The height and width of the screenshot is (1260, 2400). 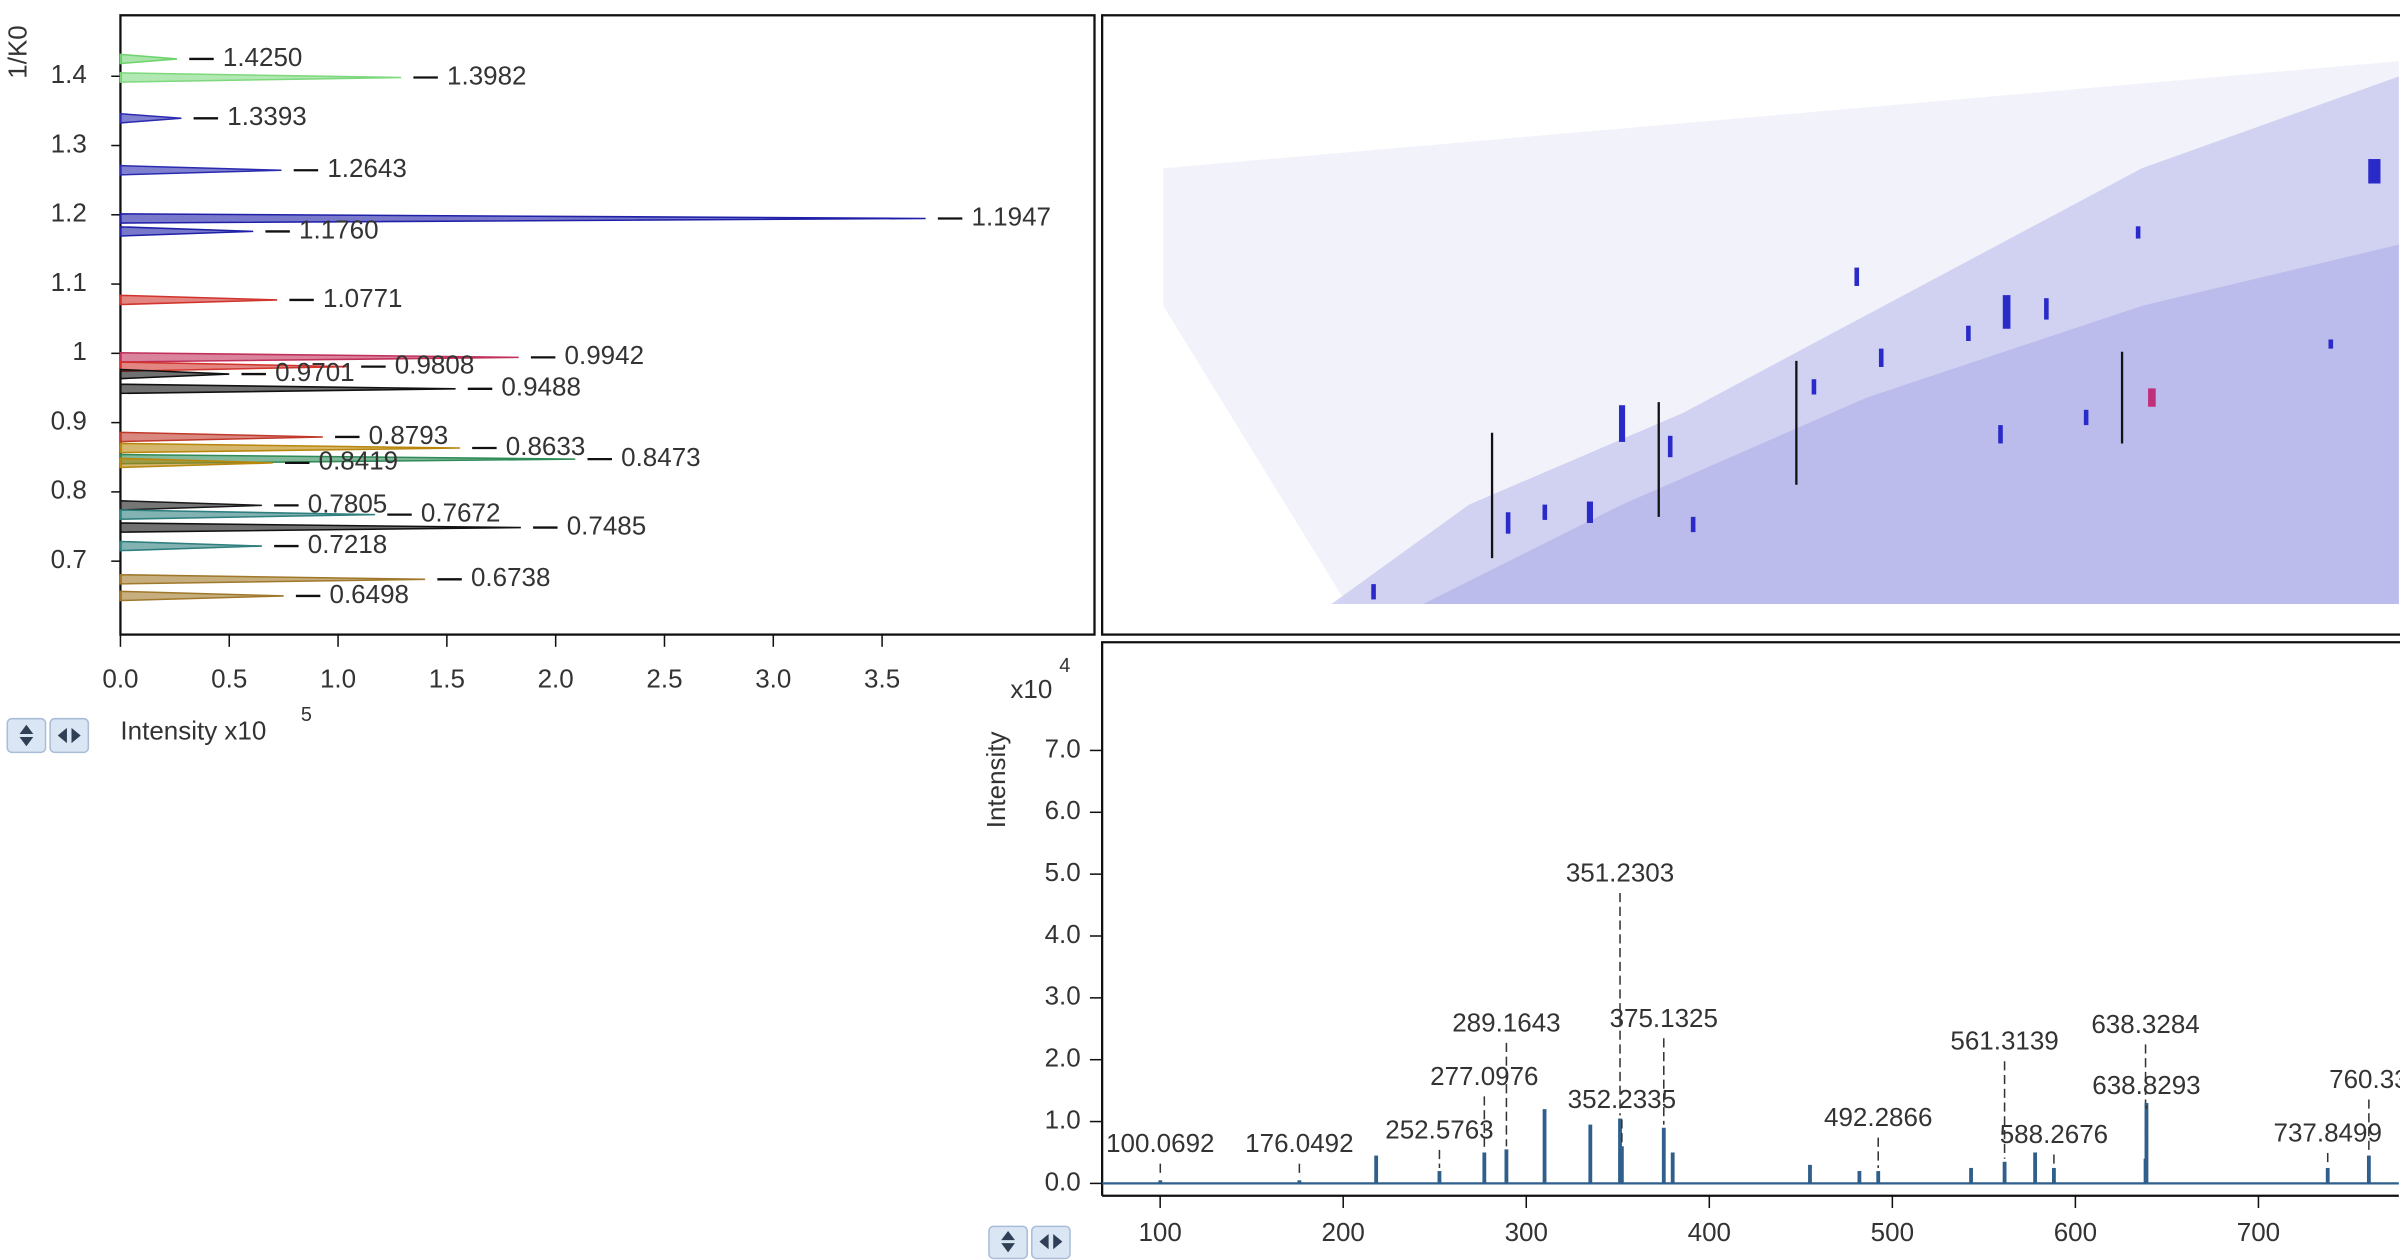 What do you see at coordinates (69, 282) in the screenshot?
I see `y-tick-label: 1.1` at bounding box center [69, 282].